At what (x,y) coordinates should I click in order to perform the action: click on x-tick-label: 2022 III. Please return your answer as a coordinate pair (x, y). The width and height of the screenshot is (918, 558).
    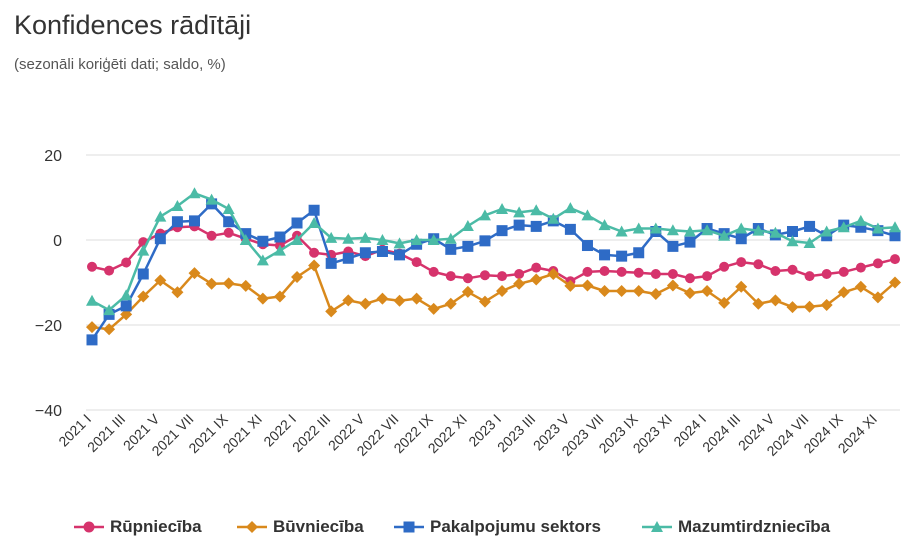
    Looking at the image, I should click on (311, 433).